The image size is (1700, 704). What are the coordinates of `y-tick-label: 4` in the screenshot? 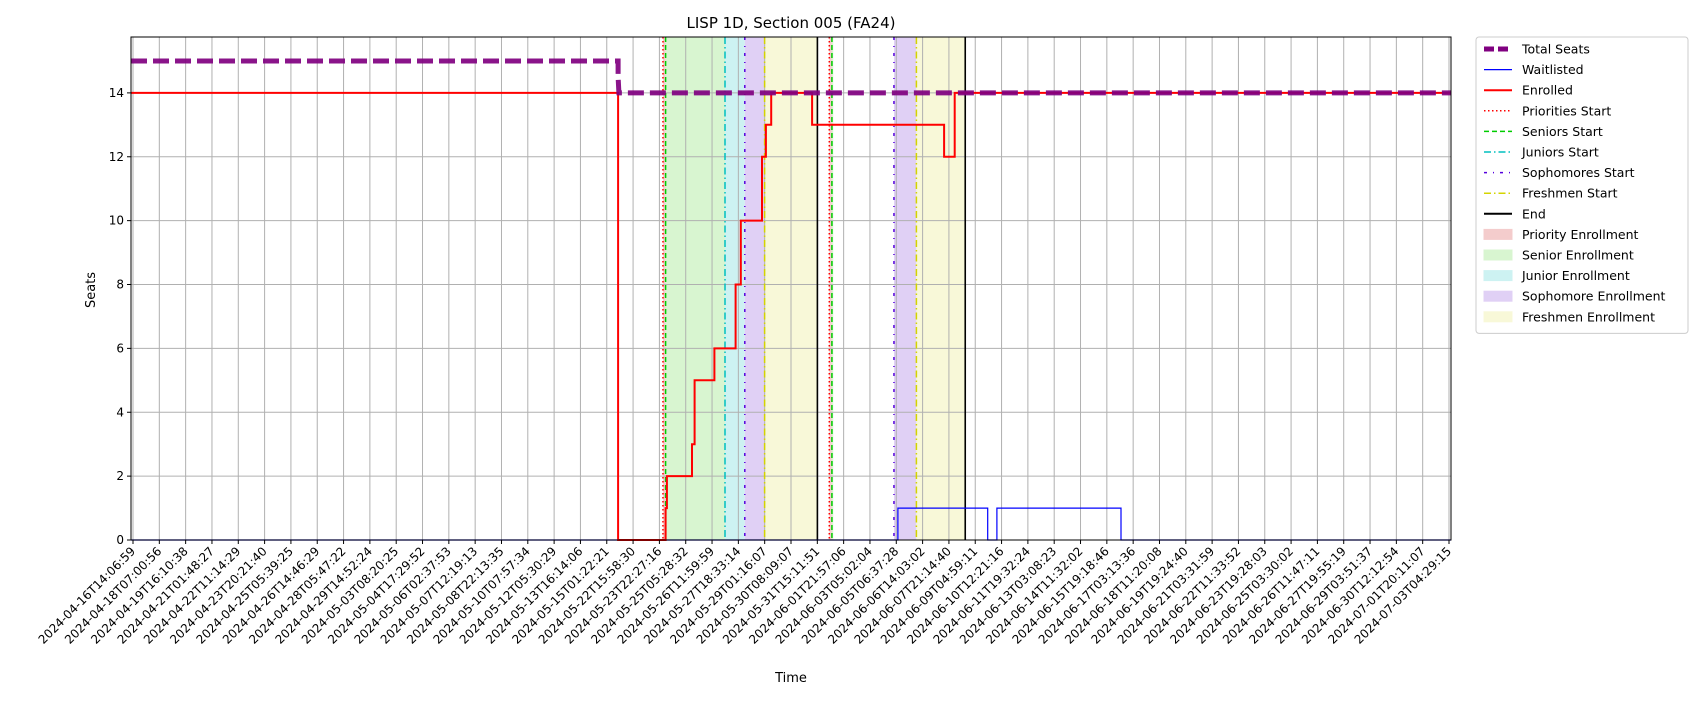 It's located at (120, 412).